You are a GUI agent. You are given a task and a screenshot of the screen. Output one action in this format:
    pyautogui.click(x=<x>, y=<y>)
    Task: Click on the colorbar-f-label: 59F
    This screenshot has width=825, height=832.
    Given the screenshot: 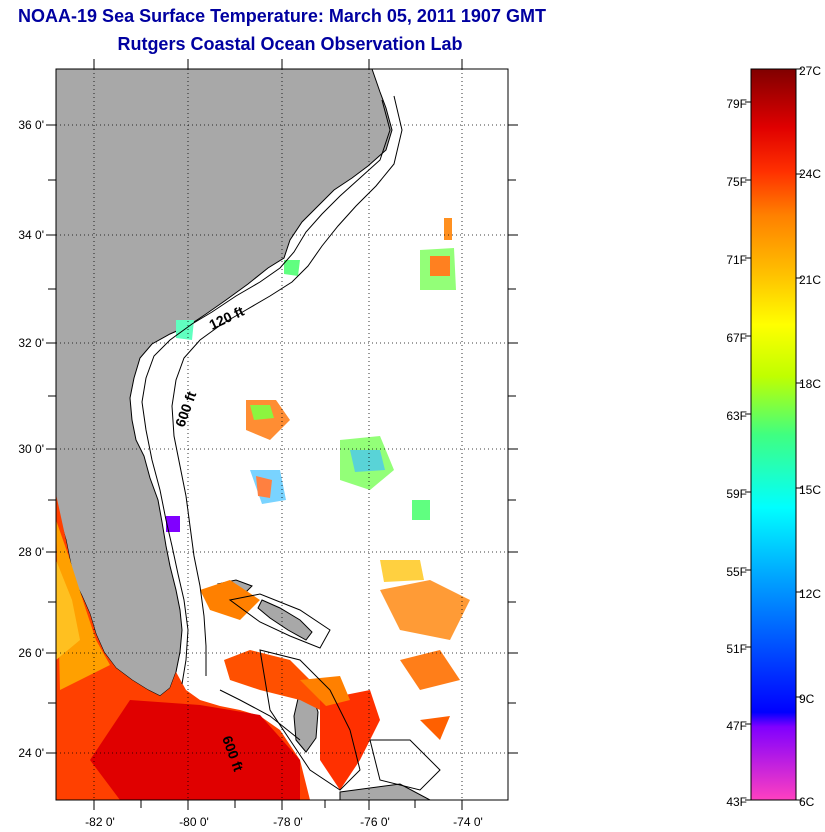 What is the action you would take?
    pyautogui.click(x=736, y=494)
    